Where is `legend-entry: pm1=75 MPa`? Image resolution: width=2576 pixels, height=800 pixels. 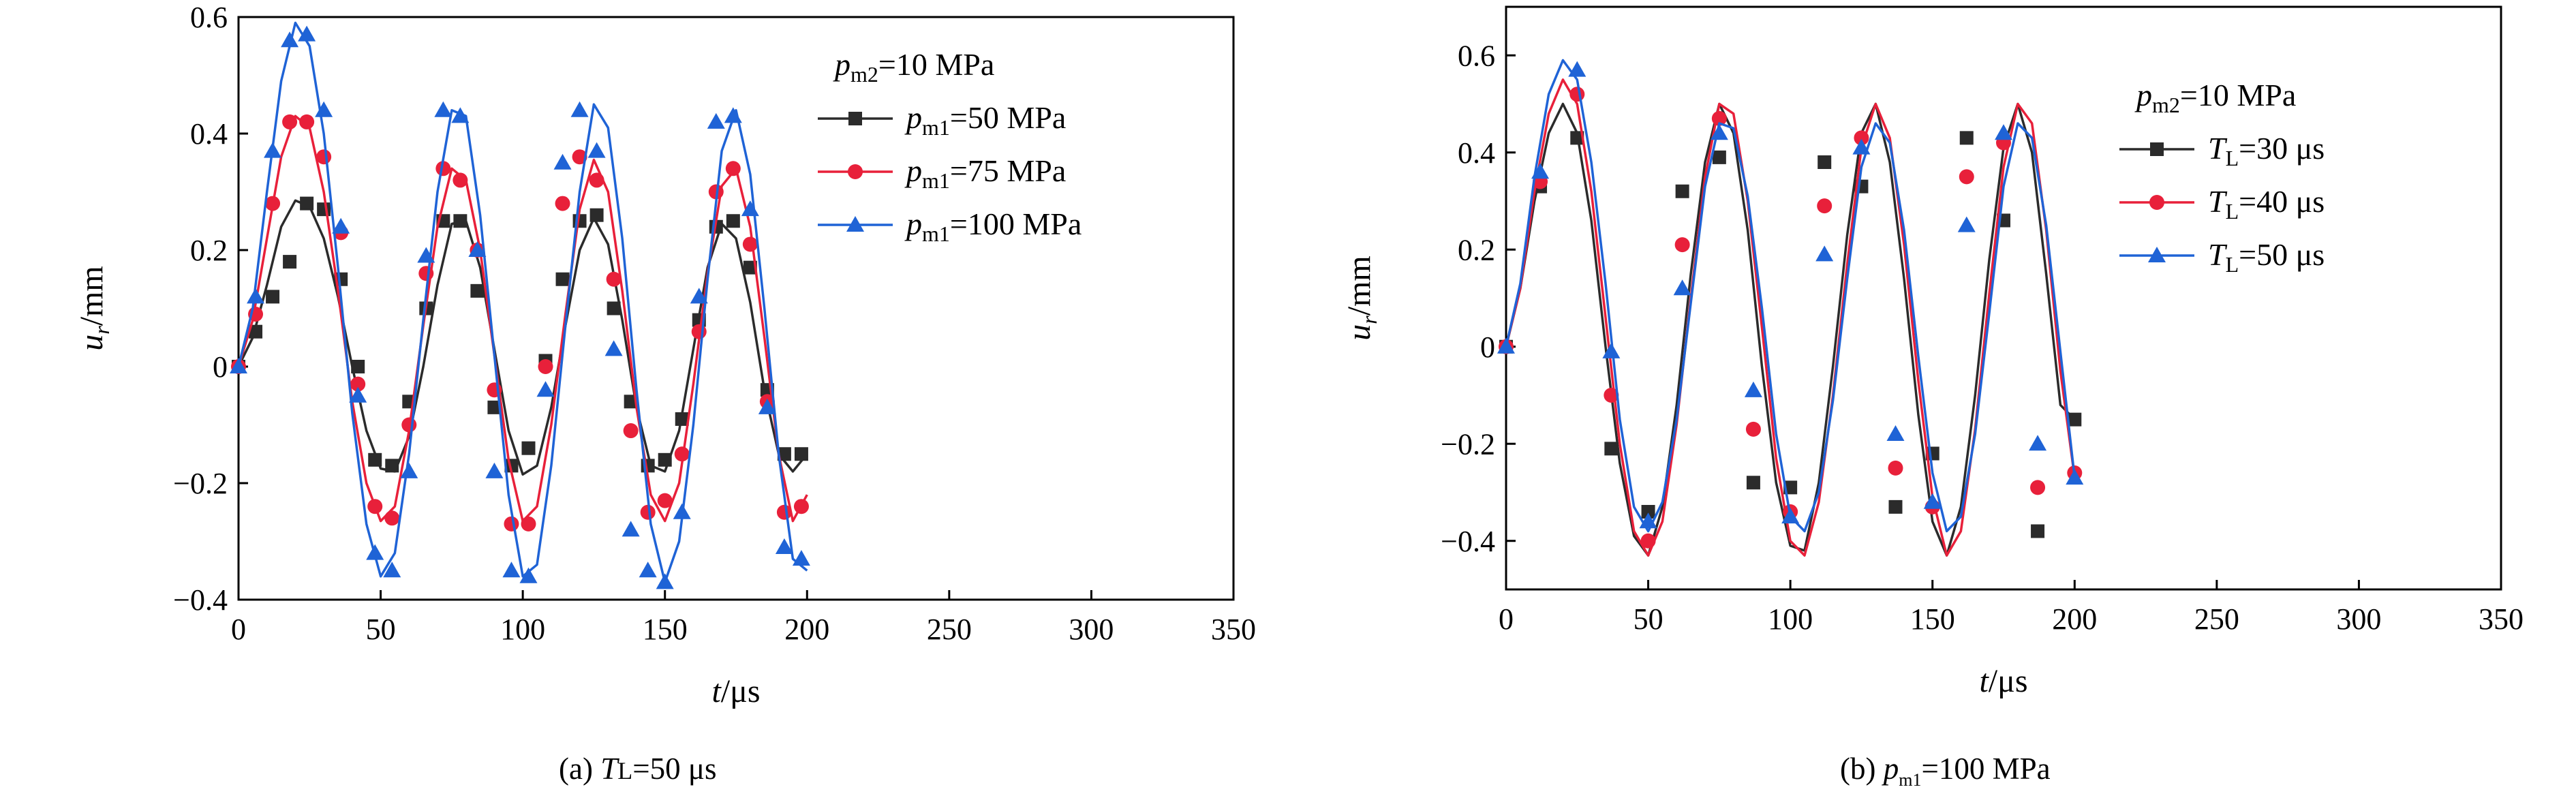
legend-entry: pm1=75 MPa is located at coordinates (985, 173).